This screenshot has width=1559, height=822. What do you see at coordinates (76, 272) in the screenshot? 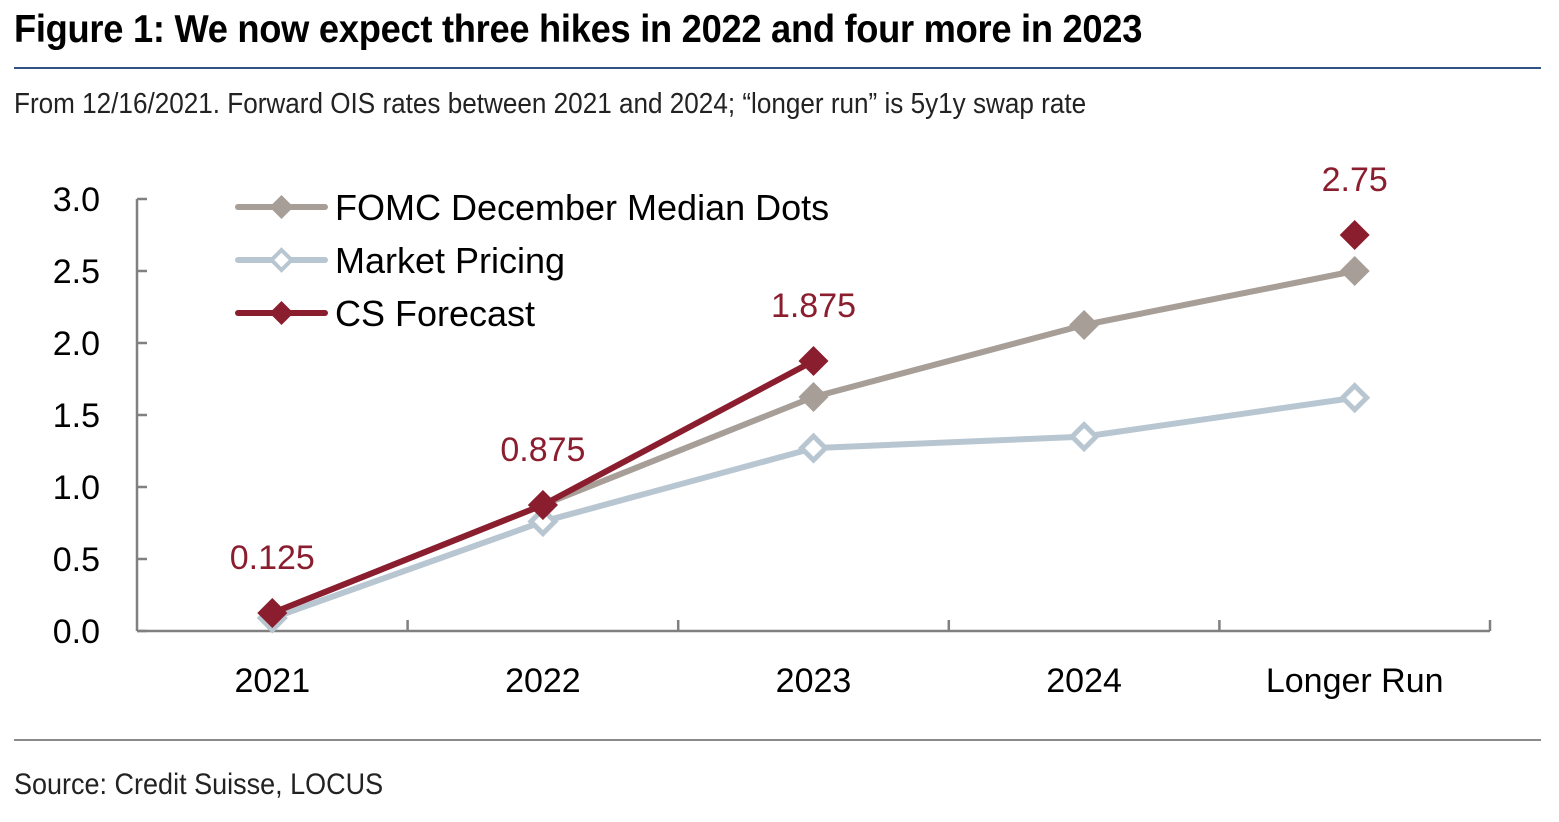
I see `y-tick-label: 2.5` at bounding box center [76, 272].